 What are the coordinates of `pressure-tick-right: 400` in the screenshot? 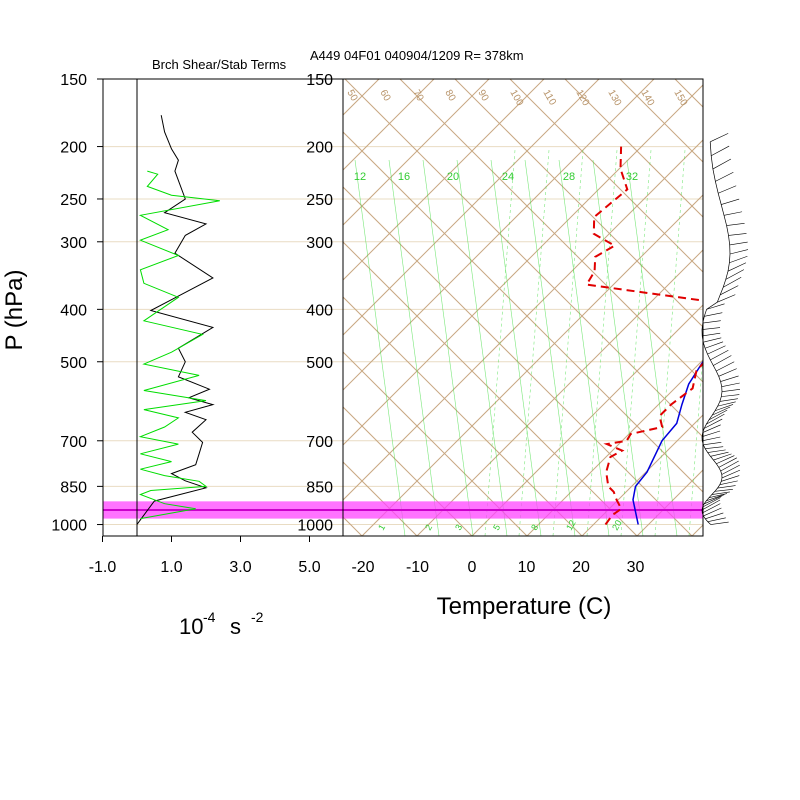 It's located at (319, 310).